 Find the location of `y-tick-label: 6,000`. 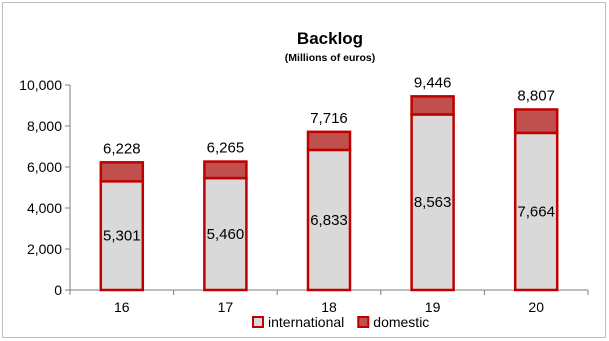

y-tick-label: 6,000 is located at coordinates (44, 167).